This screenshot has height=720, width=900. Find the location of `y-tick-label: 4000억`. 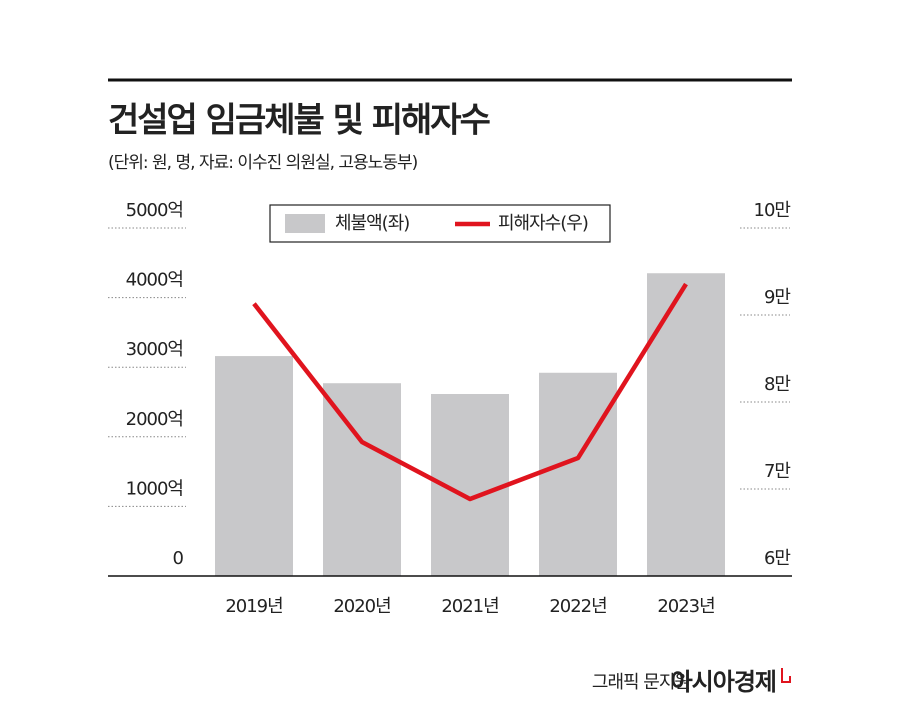

y-tick-label: 4000억 is located at coordinates (154, 280).